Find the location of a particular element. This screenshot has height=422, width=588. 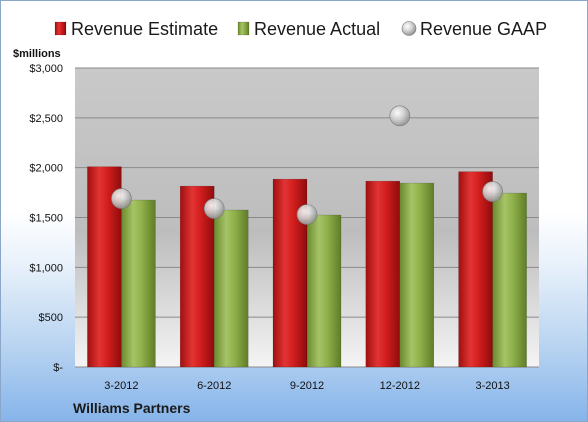

y-tick-label: $- is located at coordinates (58, 368).